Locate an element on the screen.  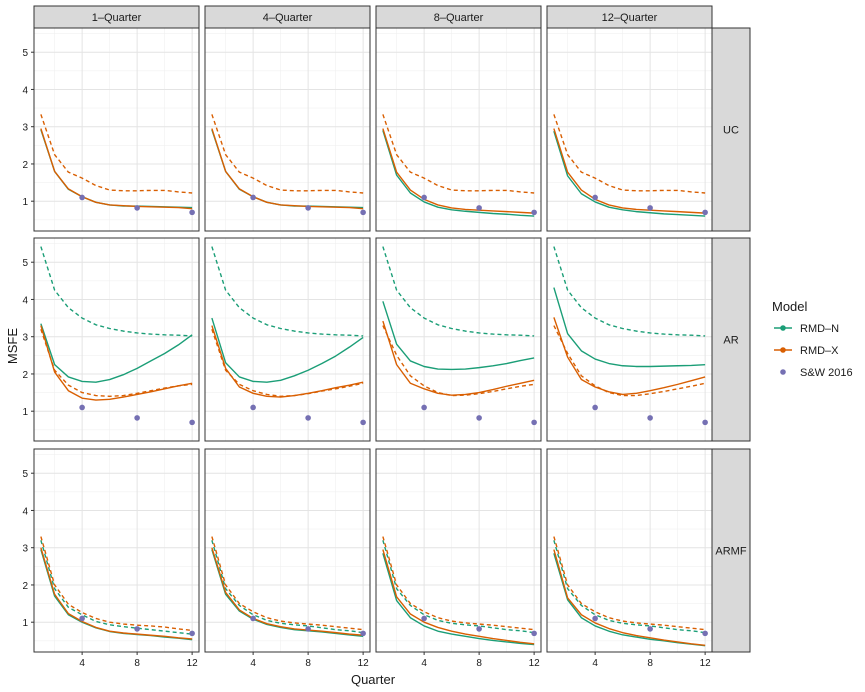
row-strip-label: ARMF is located at coordinates (730, 552).